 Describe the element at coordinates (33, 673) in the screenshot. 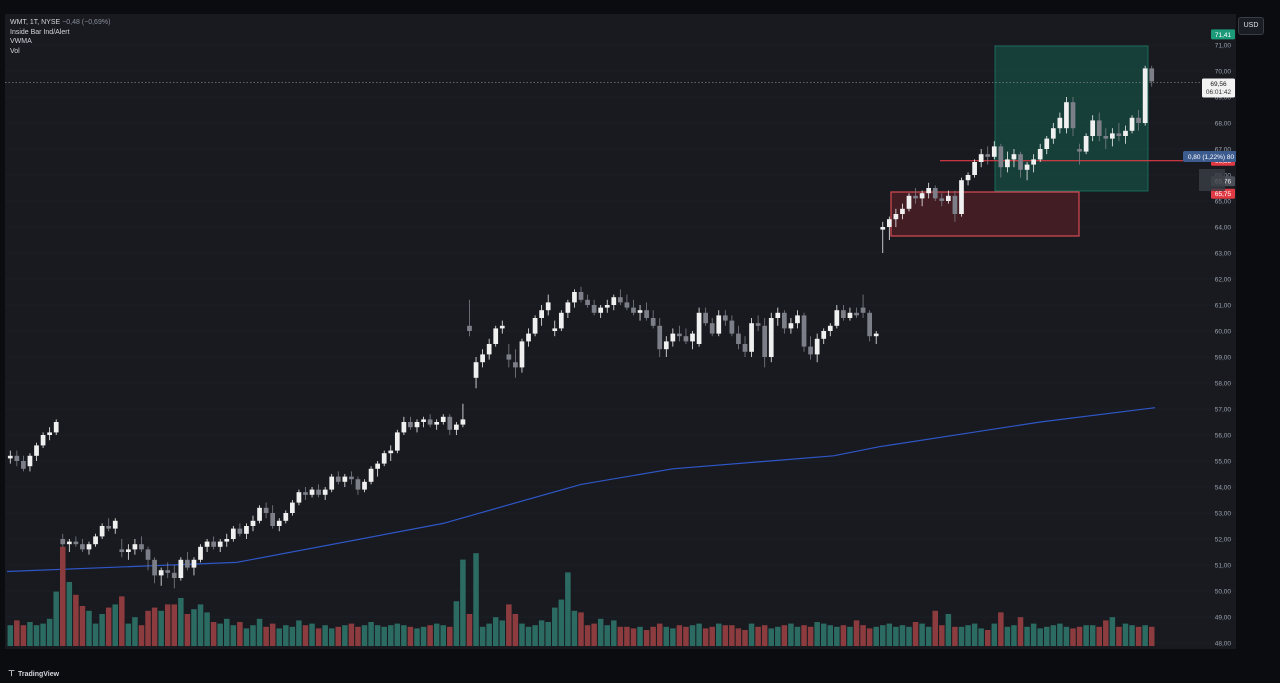

I see `tradingview-brand: ⊤ TradingView` at that location.